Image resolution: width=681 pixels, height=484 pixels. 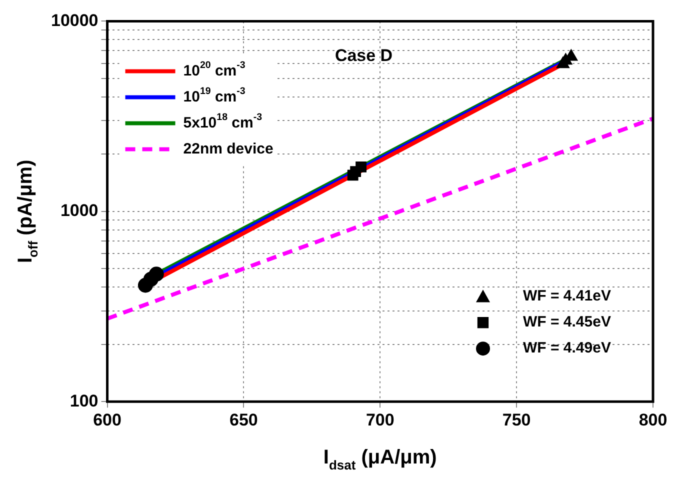 I want to click on y-axis-title: Ioff (pA/μm), so click(x=27, y=212).